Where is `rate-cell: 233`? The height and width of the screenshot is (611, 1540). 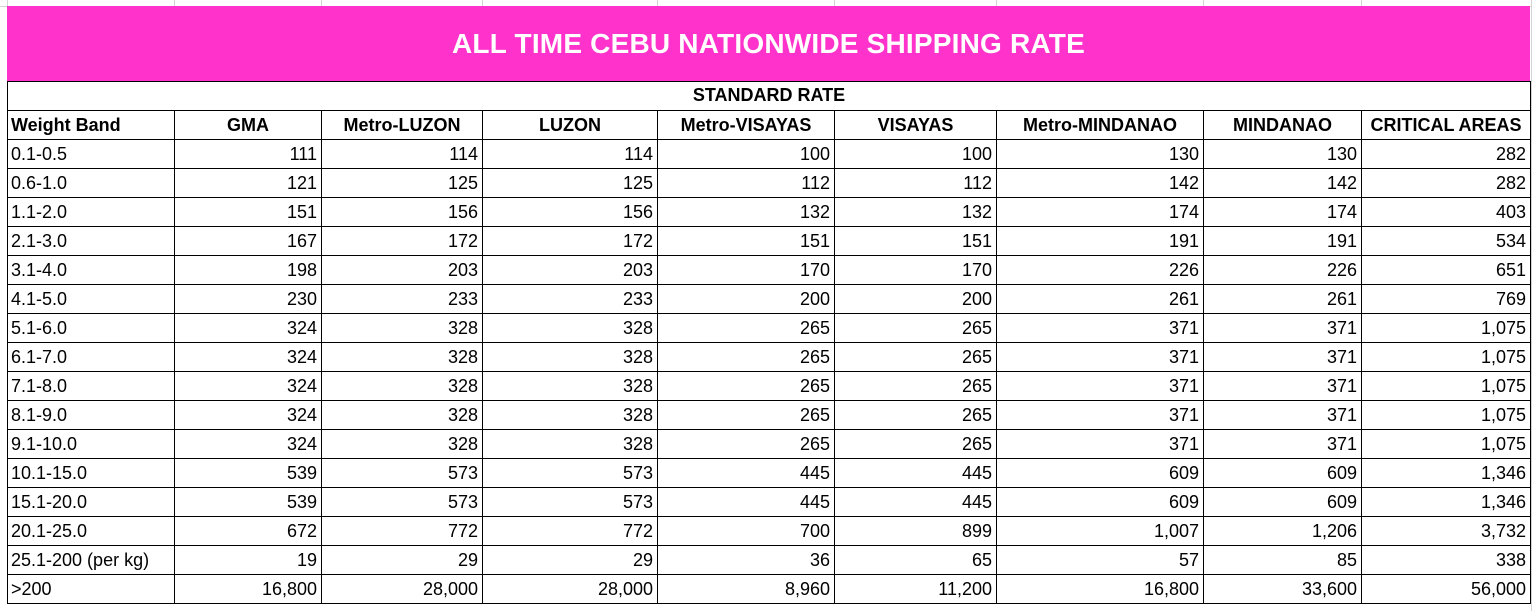
rate-cell: 233 is located at coordinates (402, 298).